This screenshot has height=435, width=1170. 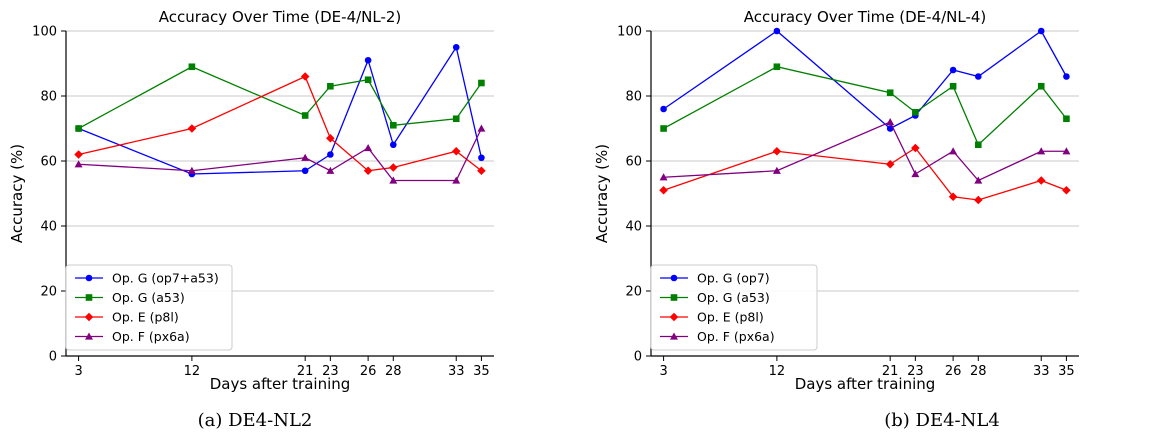 What do you see at coordinates (733, 278) in the screenshot?
I see `legend-label: Op. G (op7)` at bounding box center [733, 278].